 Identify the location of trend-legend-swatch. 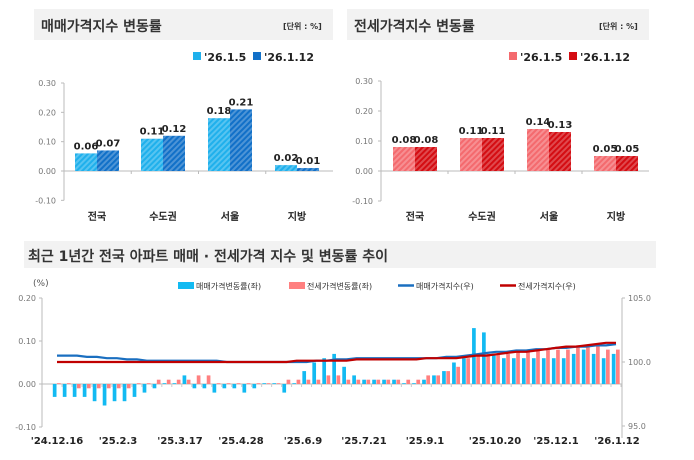
(186, 285).